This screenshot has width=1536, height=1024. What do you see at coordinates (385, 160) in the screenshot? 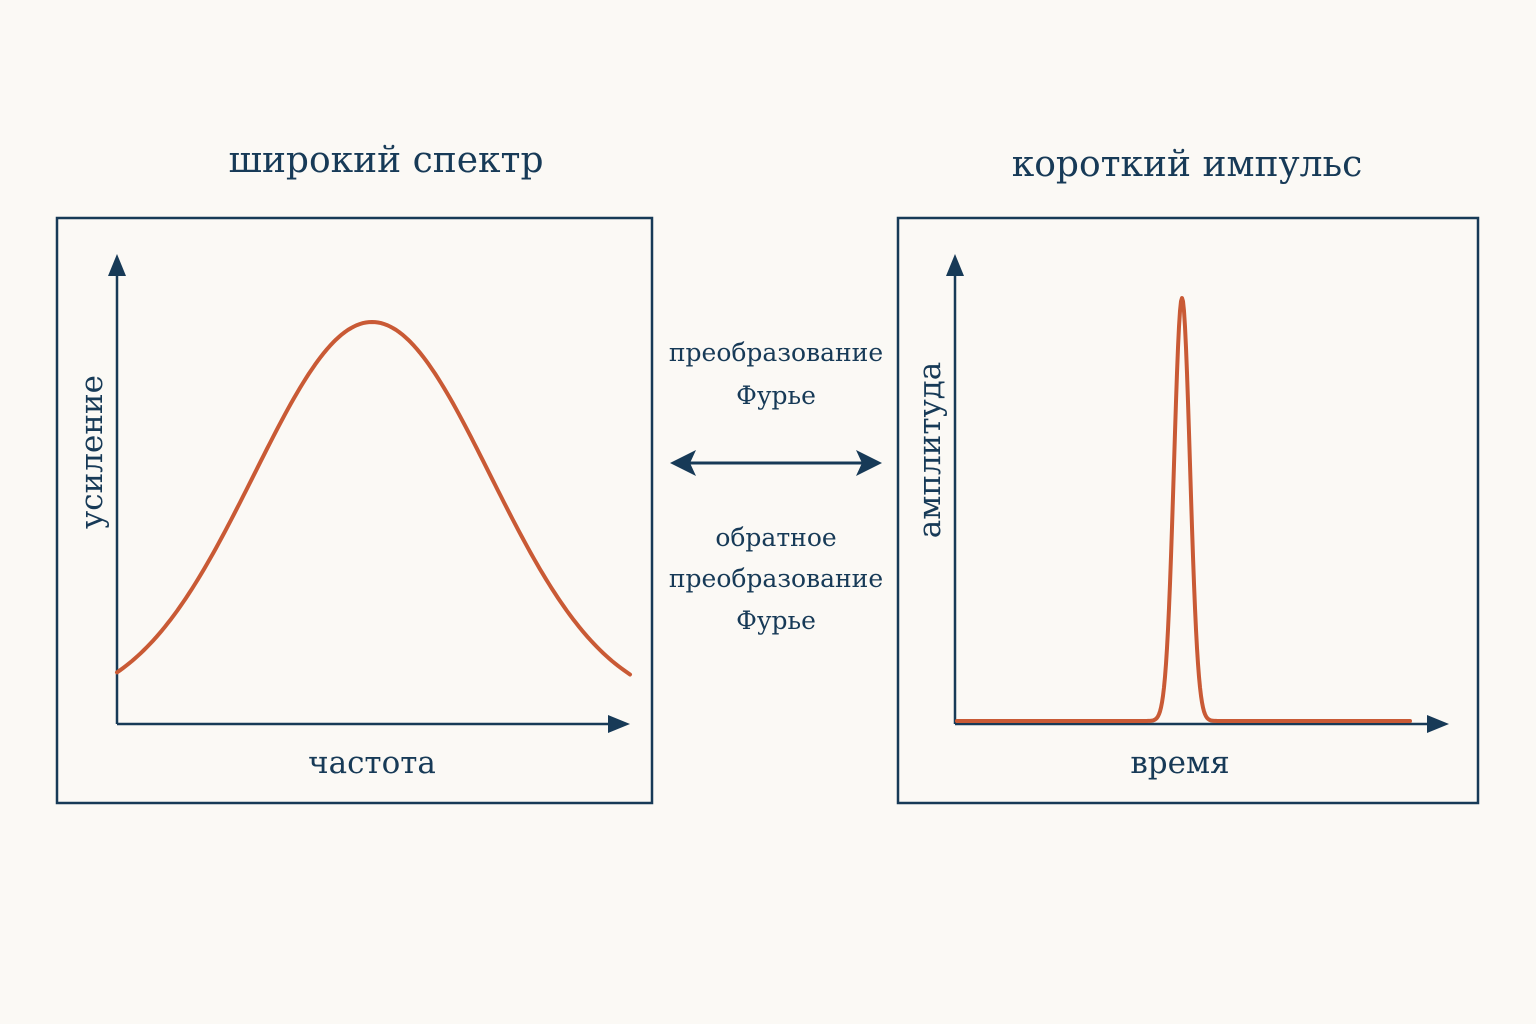
I see `left-panel-title: широкий спектр` at bounding box center [385, 160].